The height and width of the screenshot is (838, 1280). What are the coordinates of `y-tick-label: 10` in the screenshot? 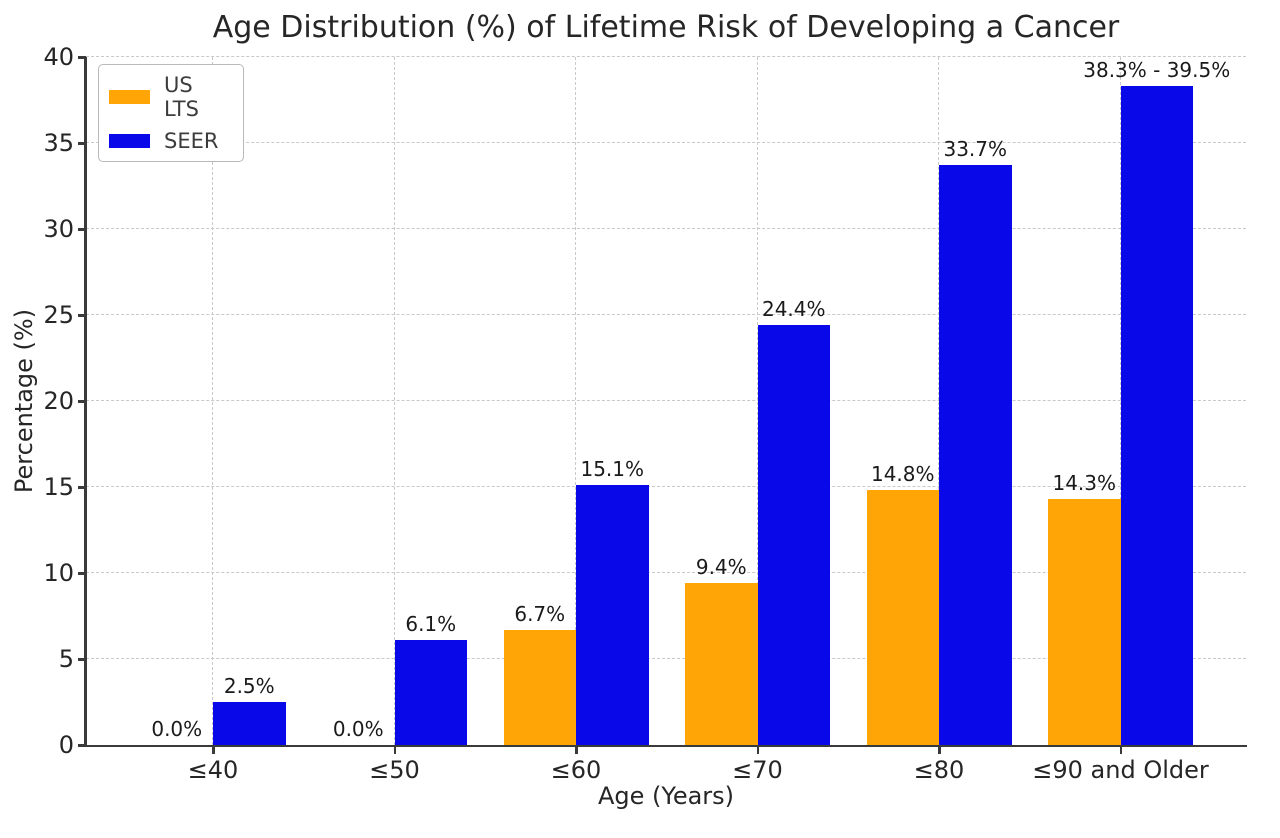 It's located at (58, 573).